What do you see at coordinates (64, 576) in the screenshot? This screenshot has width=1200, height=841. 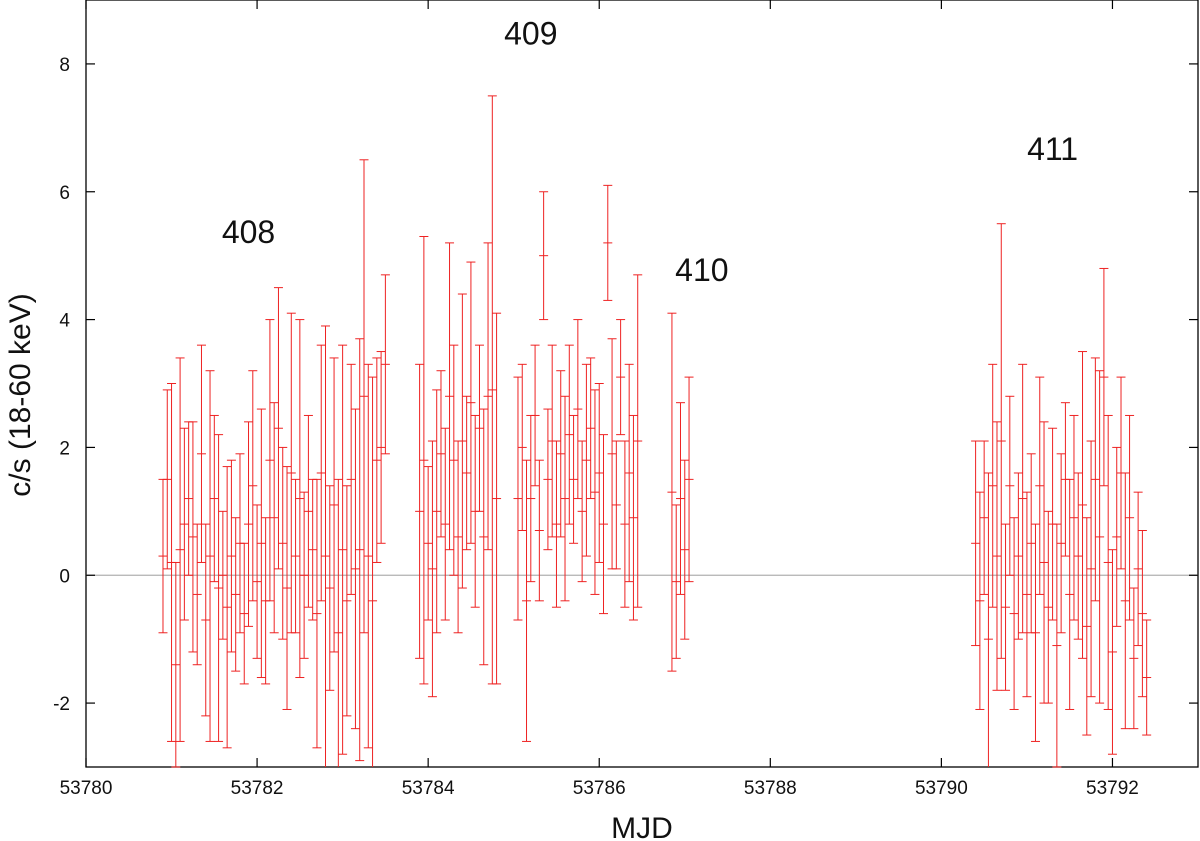 I see `y-tick-label: 0` at bounding box center [64, 576].